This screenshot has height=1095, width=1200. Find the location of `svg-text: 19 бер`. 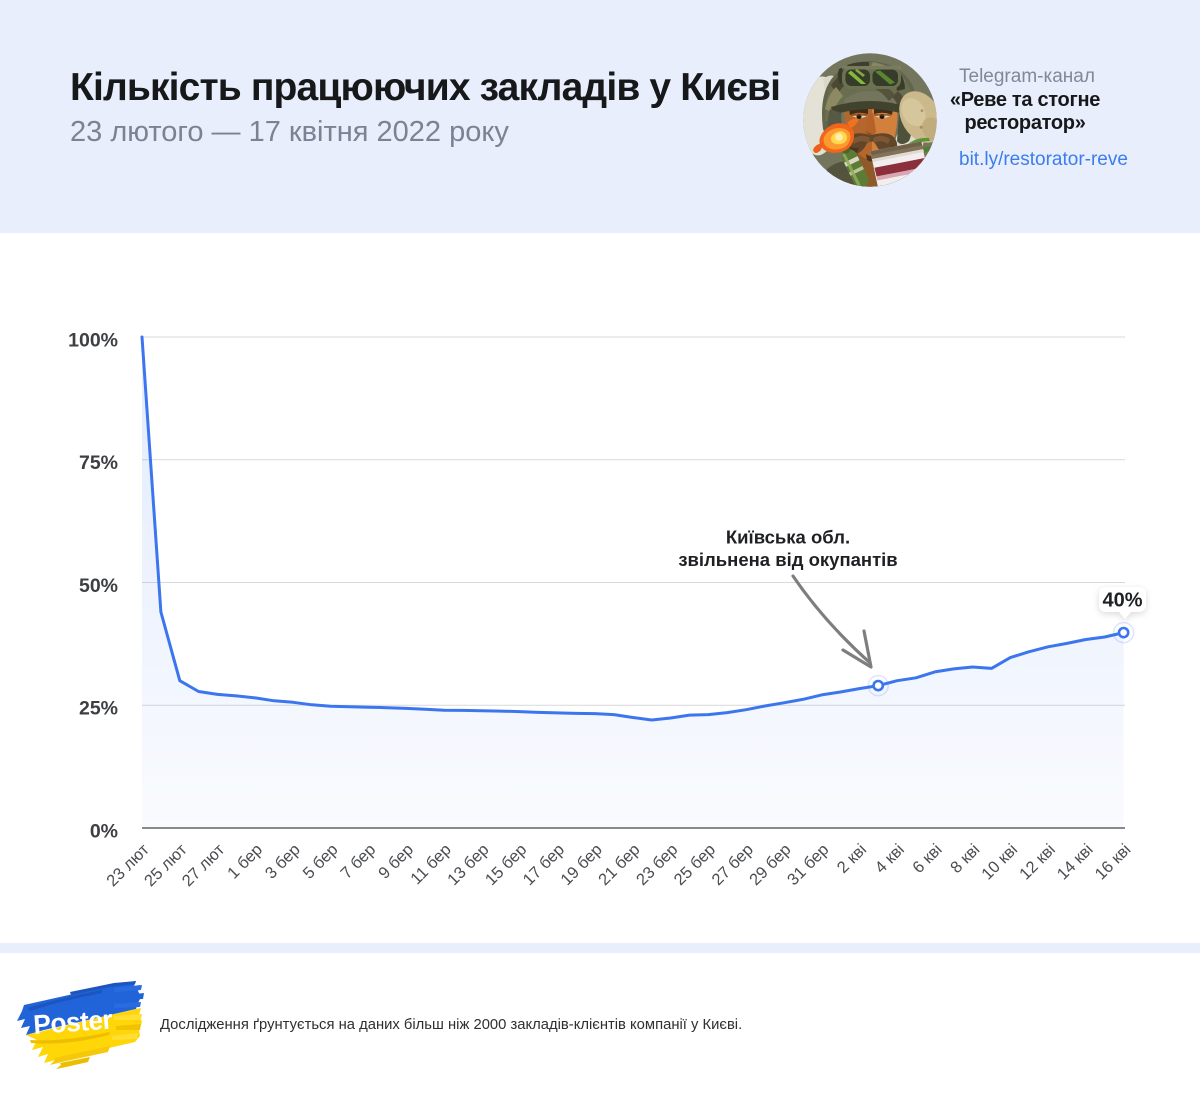

svg-text: 19 бер is located at coordinates (581, 865).